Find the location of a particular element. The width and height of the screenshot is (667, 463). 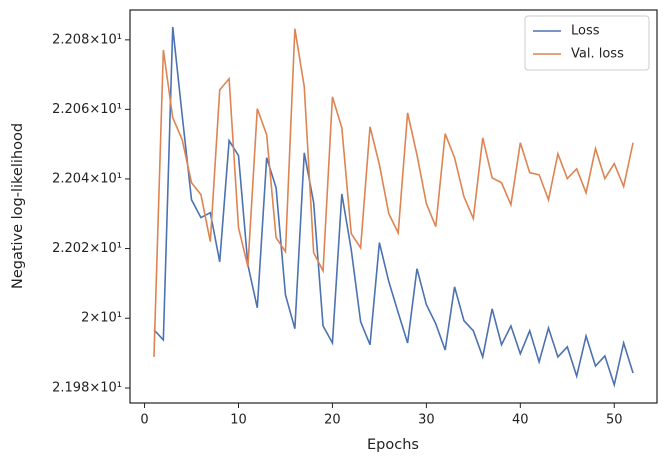

x-tick-label: 30 is located at coordinates (426, 420).